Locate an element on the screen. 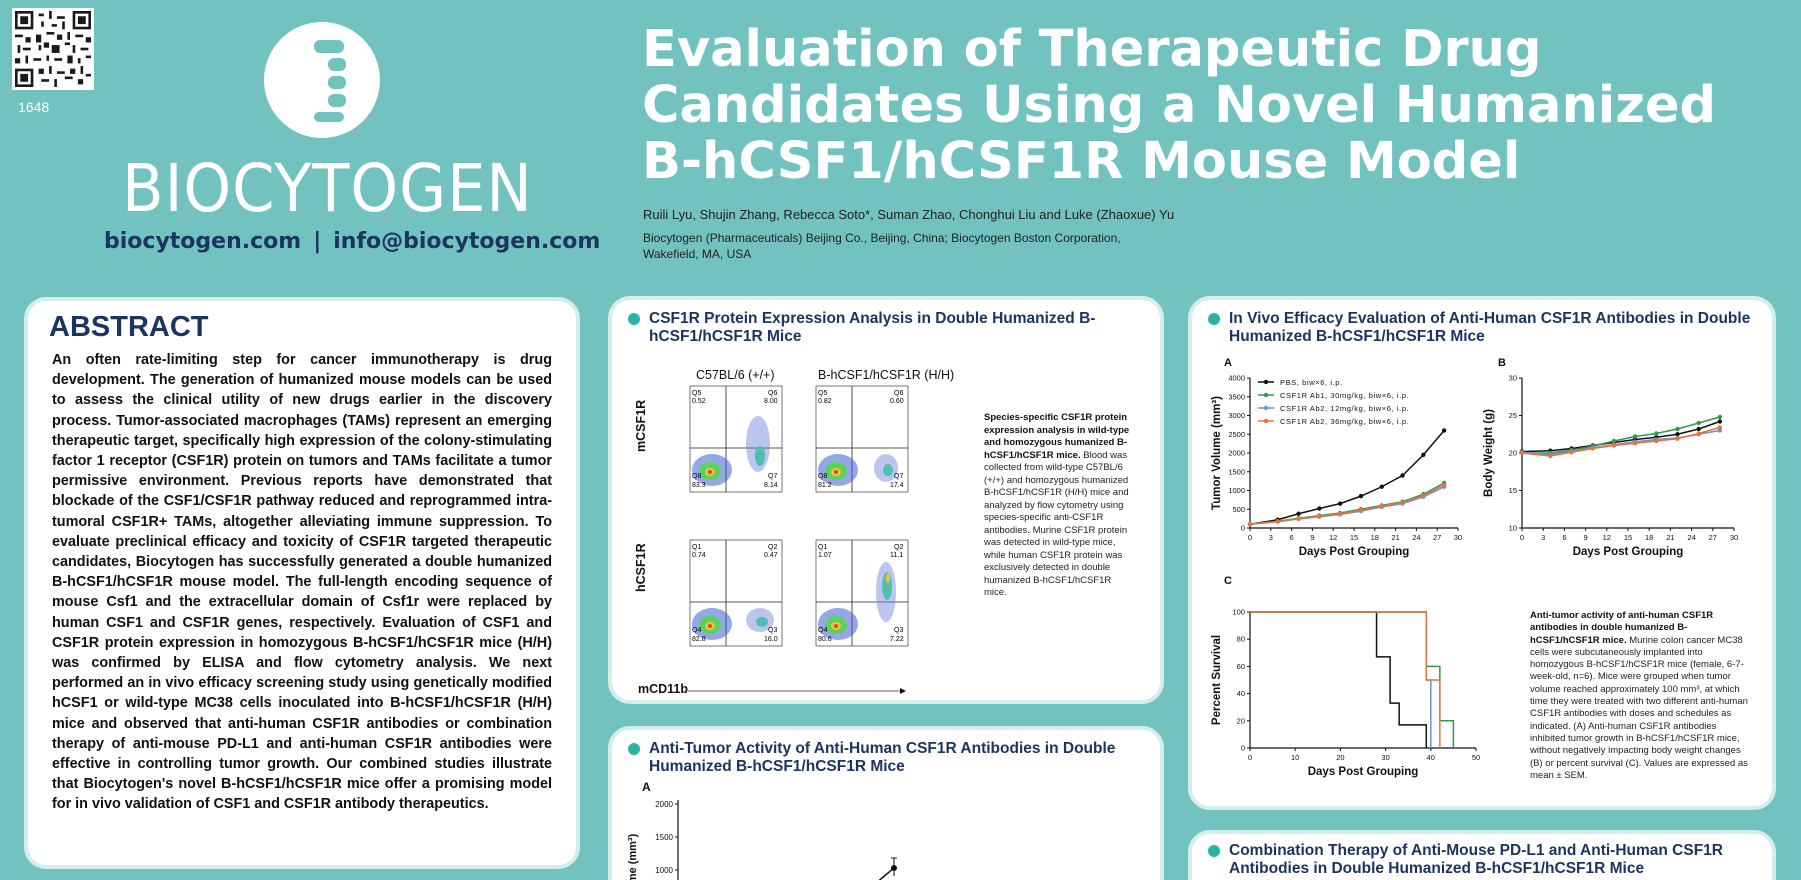 Image resolution: width=1801 pixels, height=880 pixels. row-label-hcsf1r: hCSF1R is located at coordinates (641, 567).